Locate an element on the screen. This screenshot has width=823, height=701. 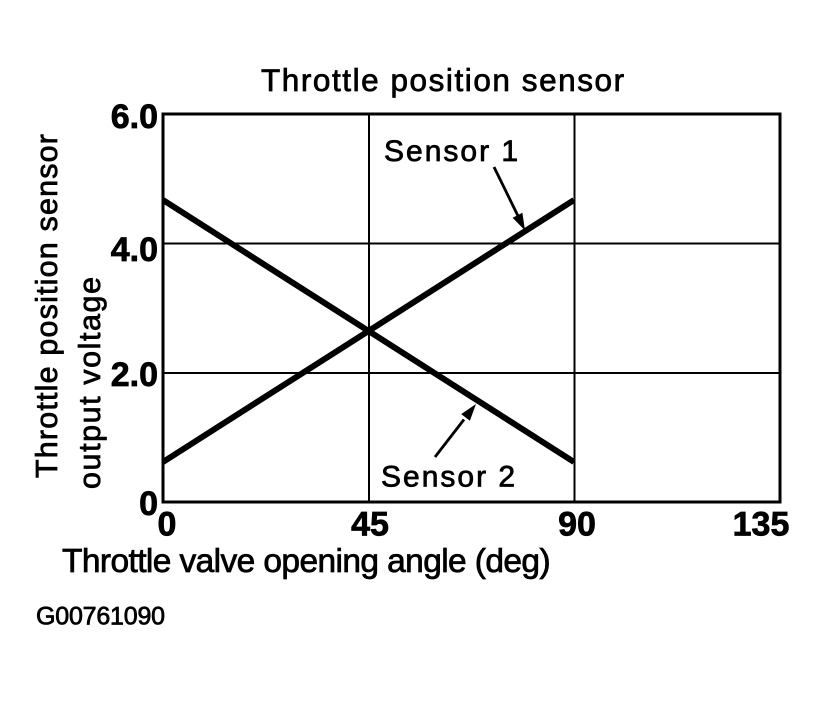
svg-text: 6.0 is located at coordinates (134, 117).